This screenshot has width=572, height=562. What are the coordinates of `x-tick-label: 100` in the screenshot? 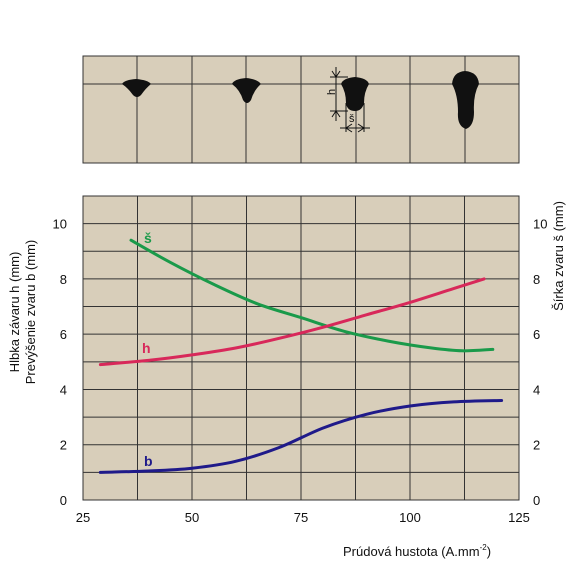 It's located at (410, 517).